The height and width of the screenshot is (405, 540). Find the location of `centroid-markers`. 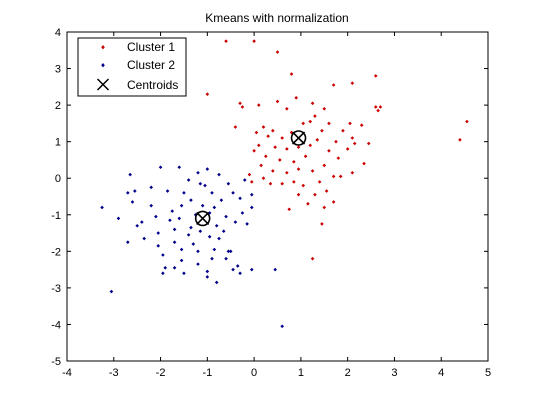

centroid-markers is located at coordinates (250, 178).